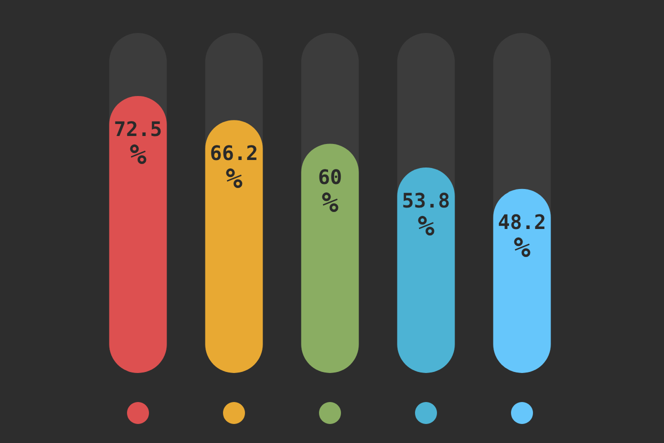 The width and height of the screenshot is (664, 443). I want to click on data-label: 60%, so click(330, 191).